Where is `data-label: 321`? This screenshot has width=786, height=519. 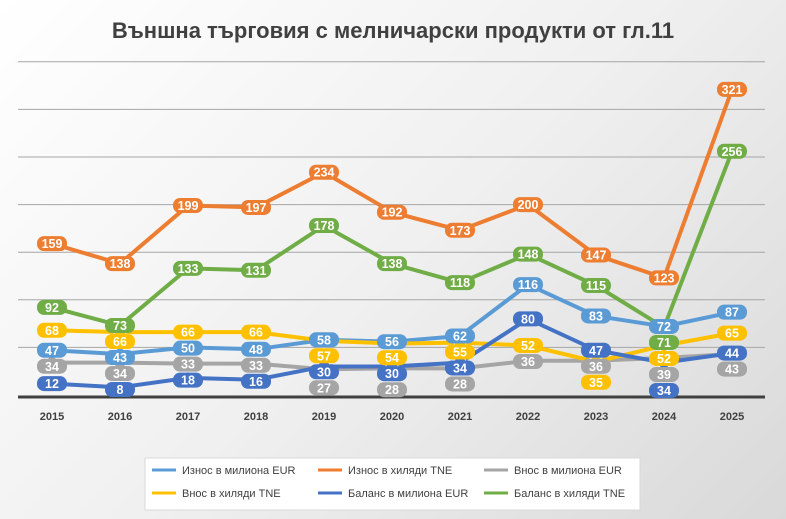
data-label: 321 is located at coordinates (732, 90).